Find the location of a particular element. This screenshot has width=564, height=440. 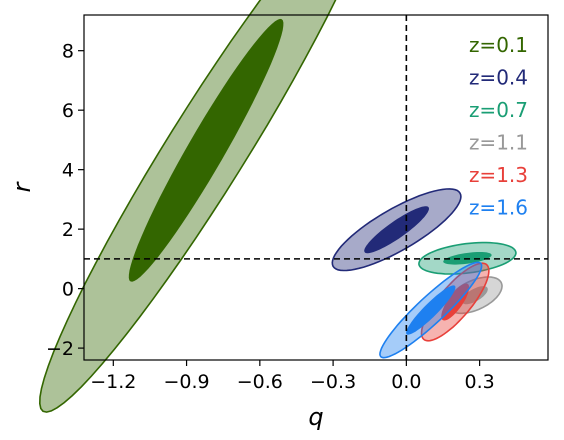

legend-entry: z=0.7 is located at coordinates (498, 110).